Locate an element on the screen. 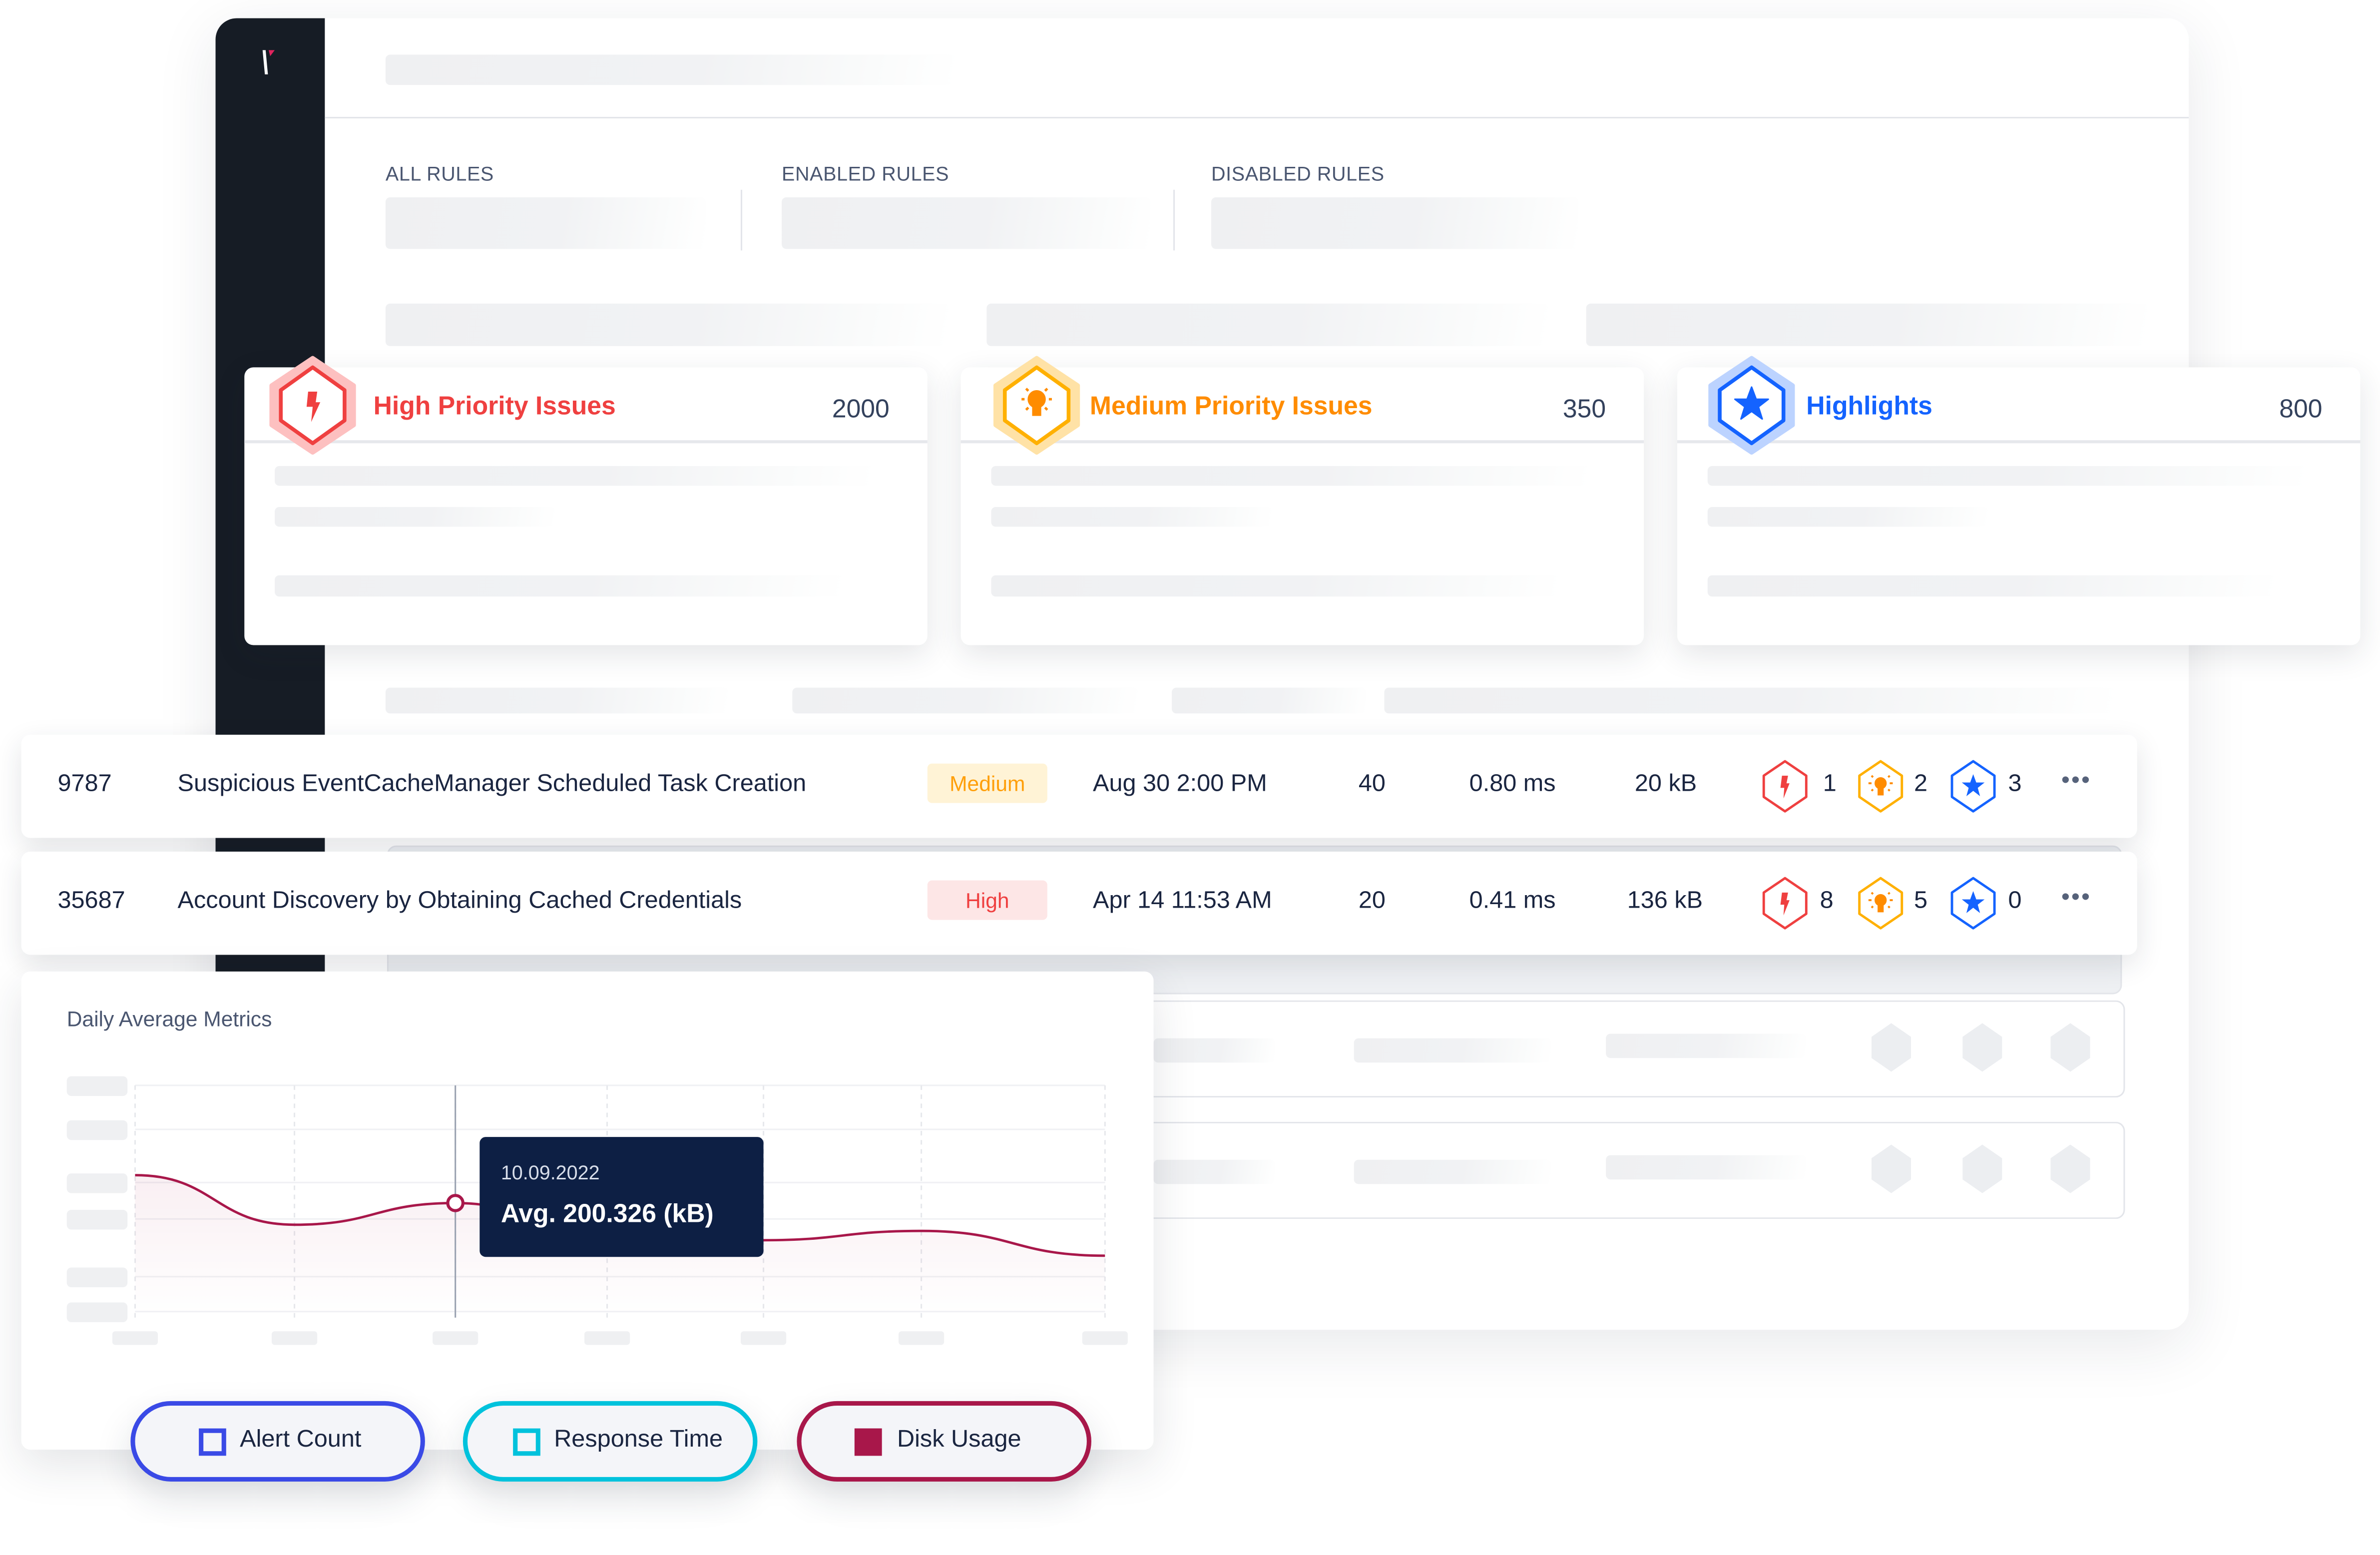  all-rules-label: ALL RULES is located at coordinates (439, 173).